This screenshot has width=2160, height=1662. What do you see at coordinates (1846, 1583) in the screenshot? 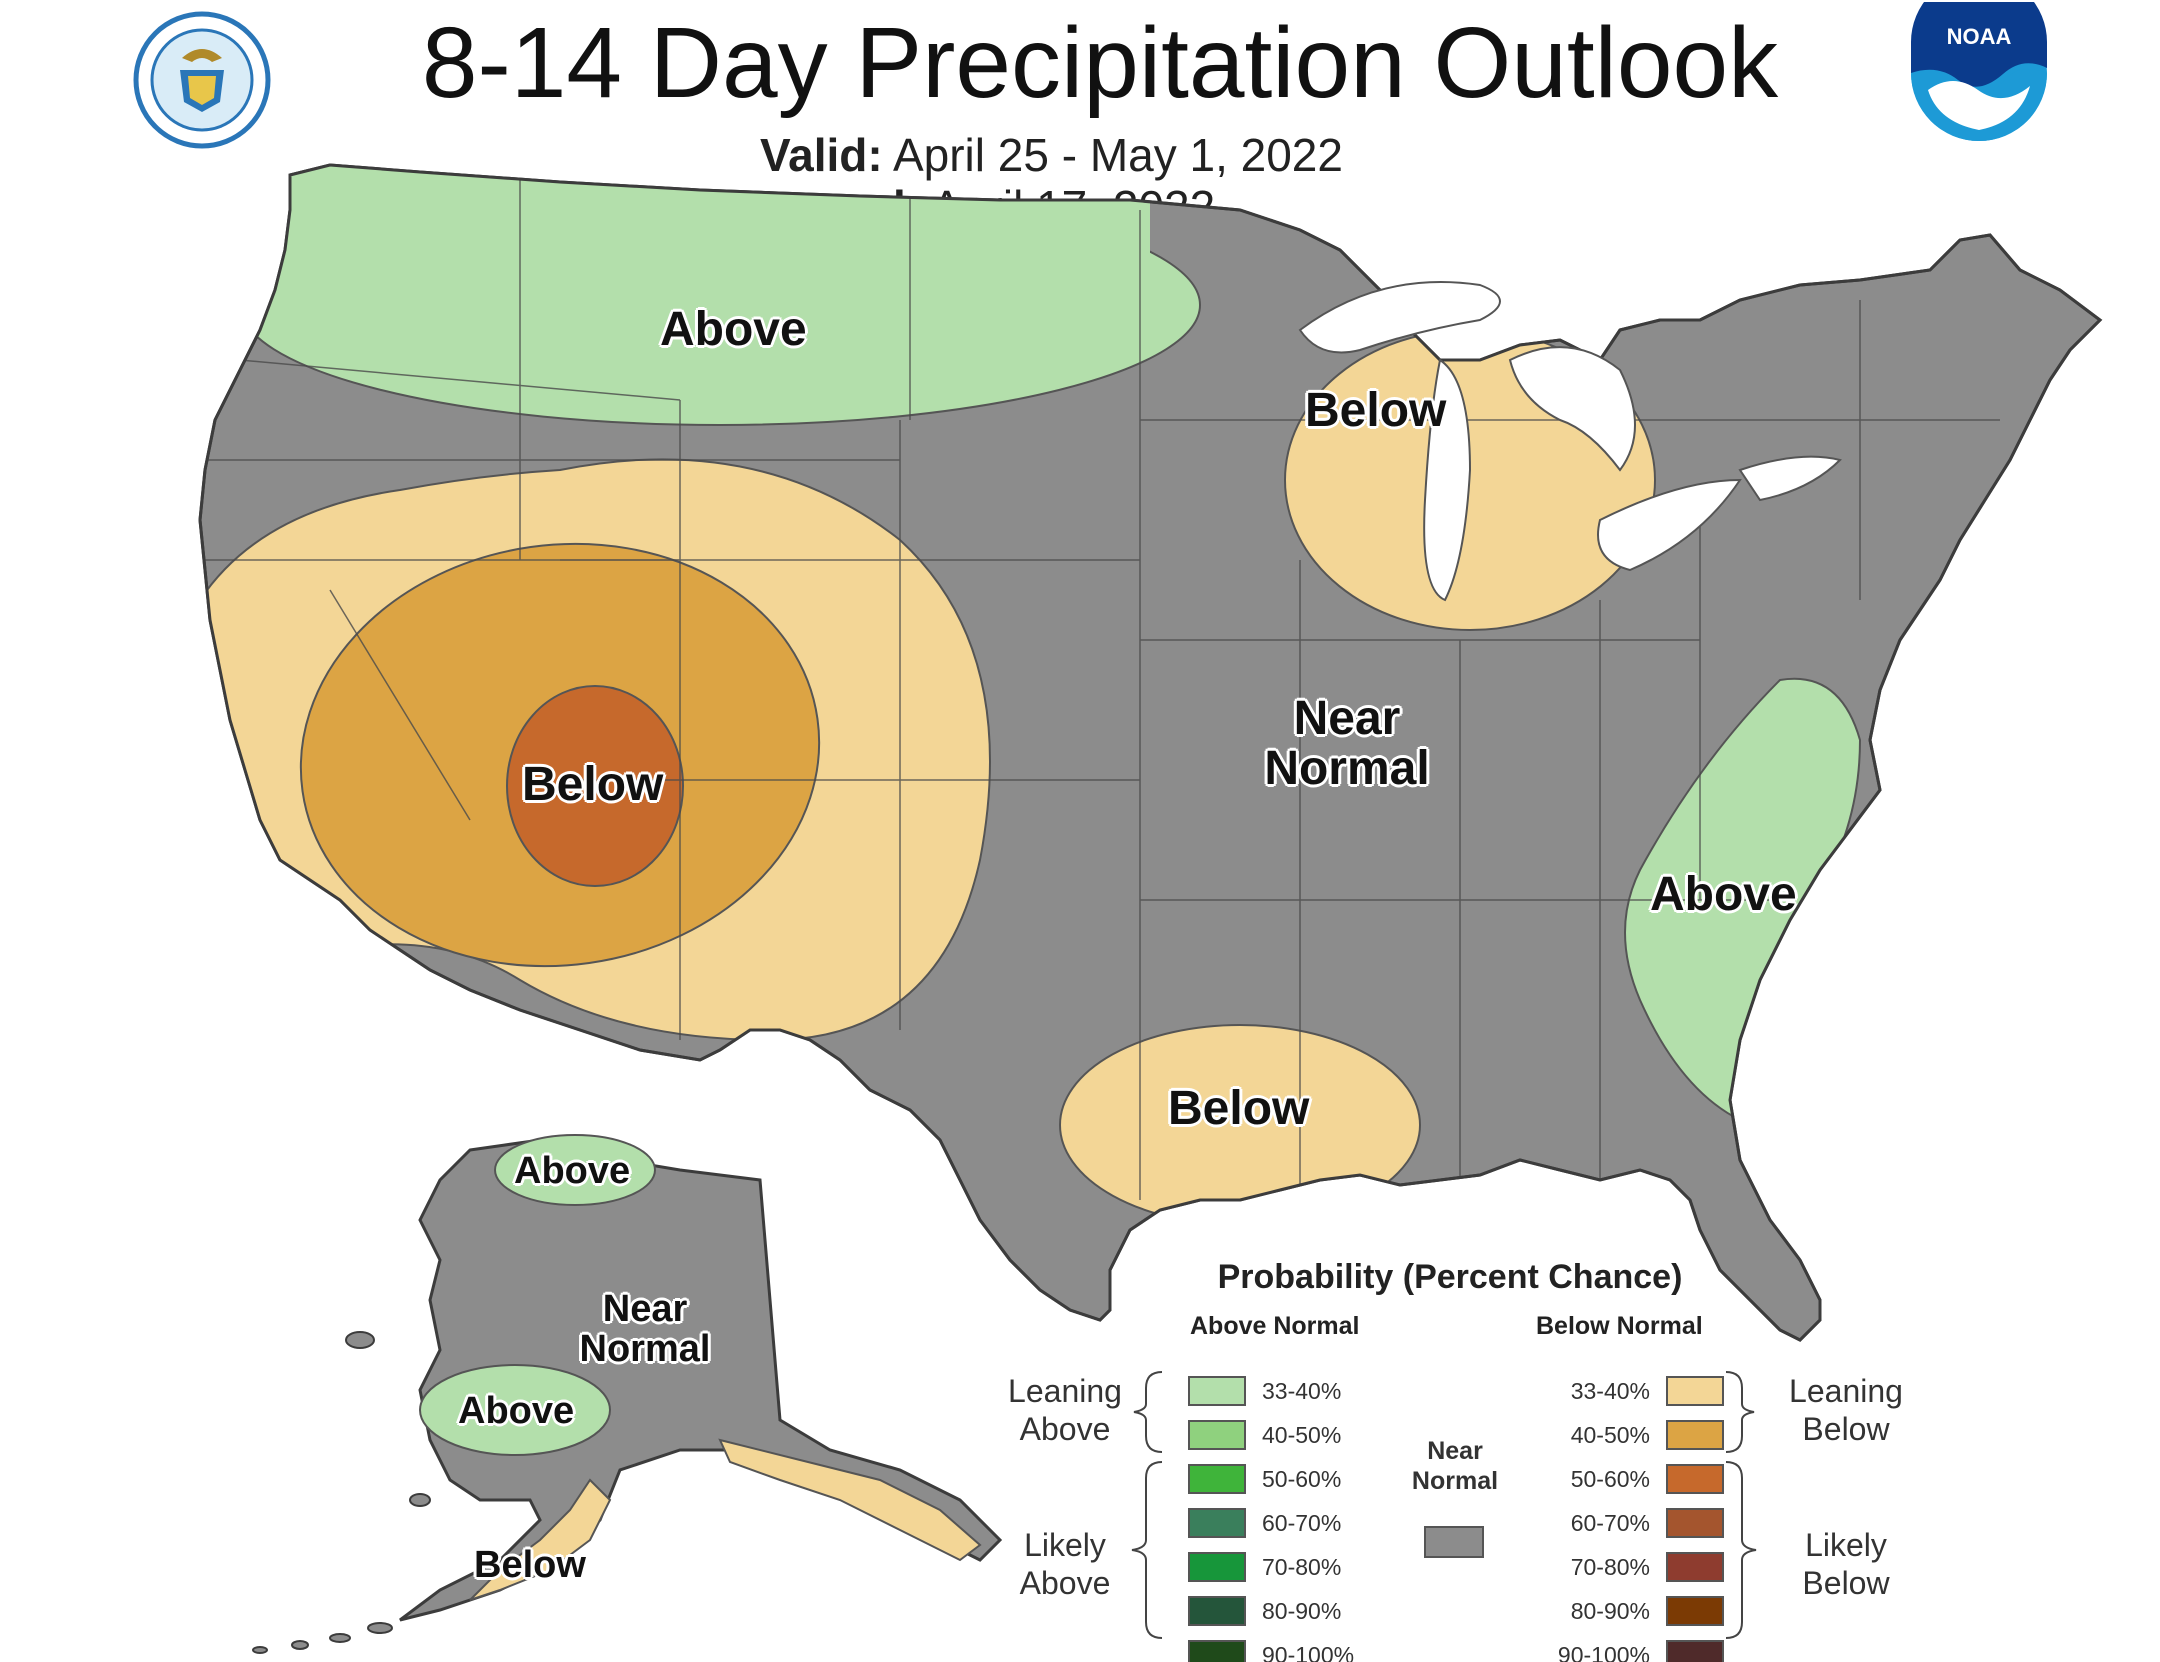
I see `likely-below-line-2: Below` at bounding box center [1846, 1583].